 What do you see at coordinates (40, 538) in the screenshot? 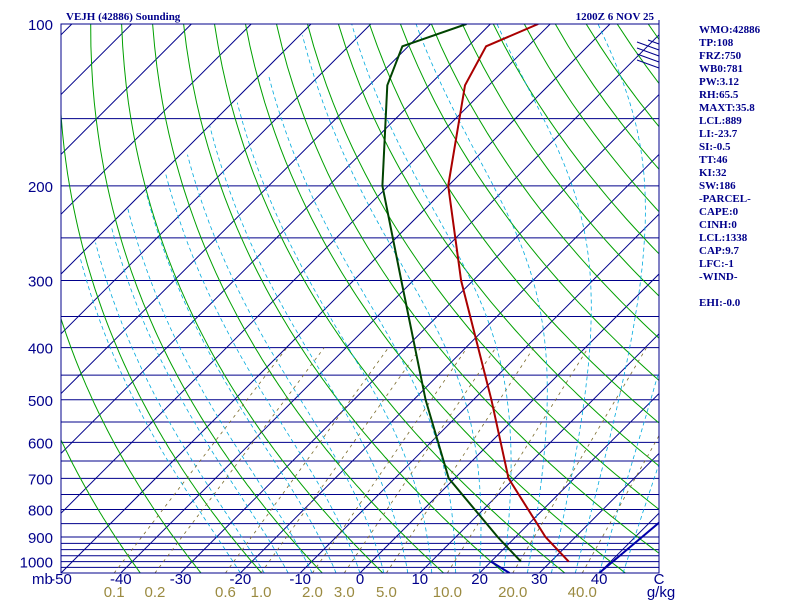
I see `pressure-tick-label: 900` at bounding box center [40, 538].